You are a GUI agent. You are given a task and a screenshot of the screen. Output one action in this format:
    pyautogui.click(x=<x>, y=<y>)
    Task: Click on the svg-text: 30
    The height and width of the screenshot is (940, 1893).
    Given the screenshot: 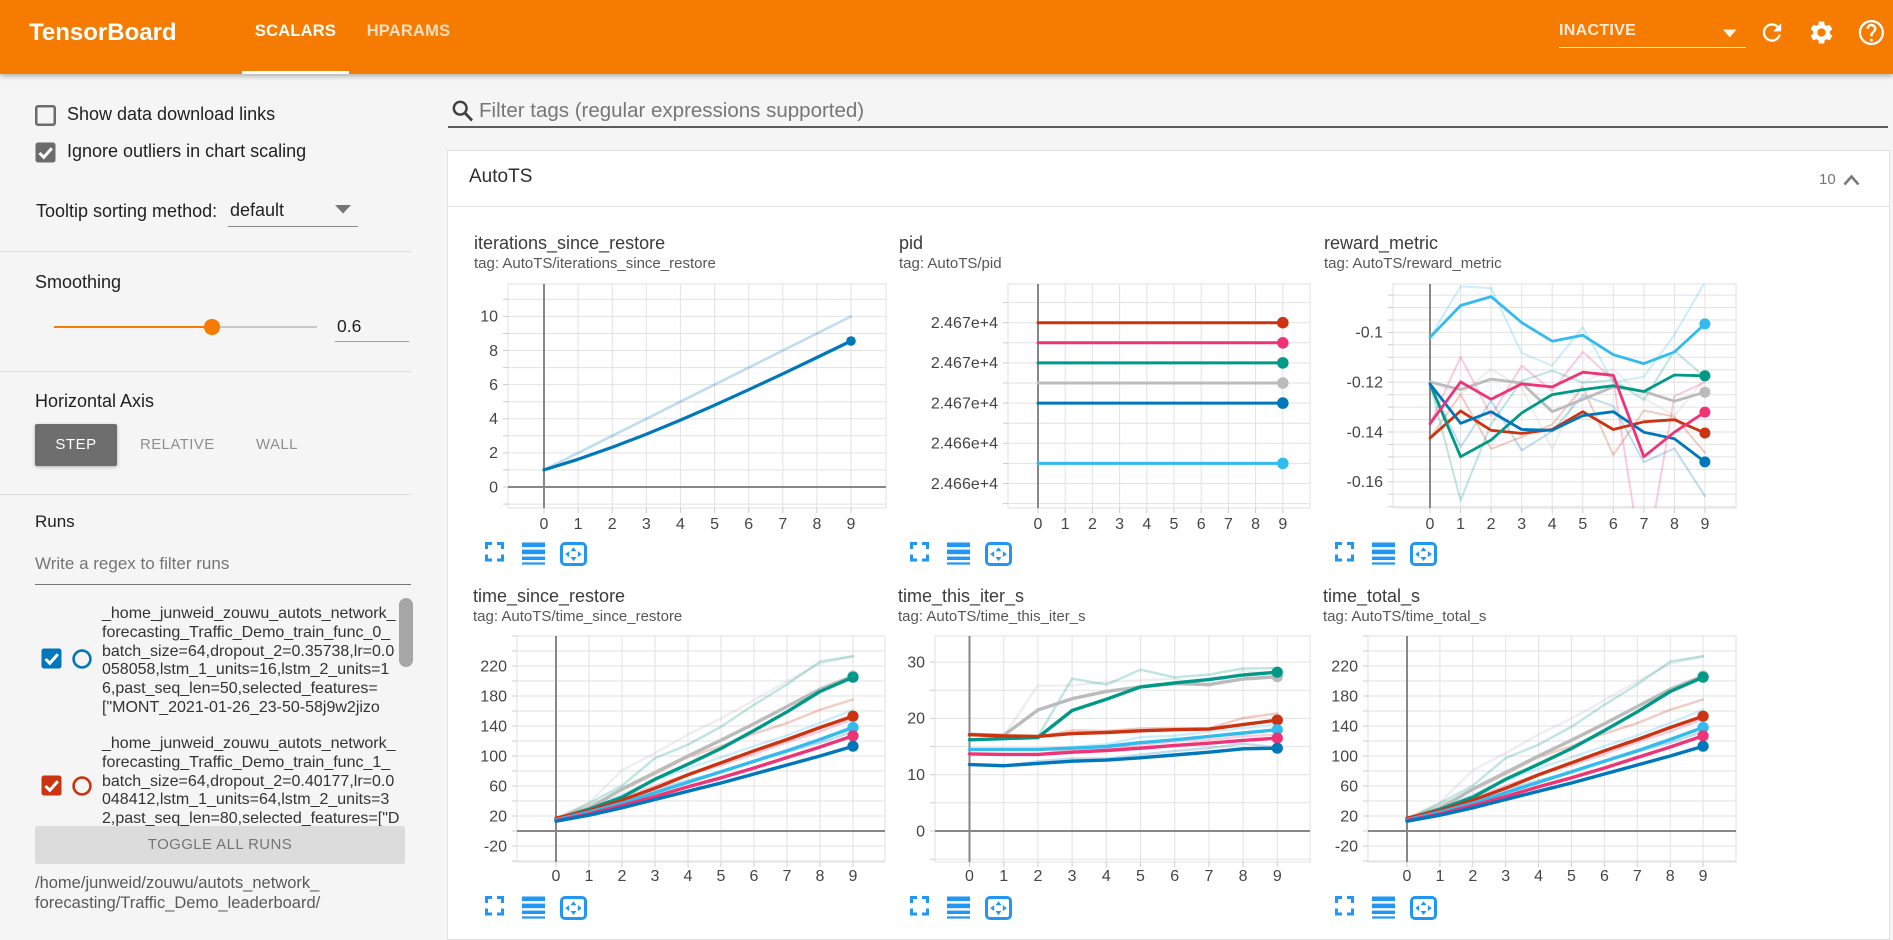 What is the action you would take?
    pyautogui.click(x=916, y=662)
    